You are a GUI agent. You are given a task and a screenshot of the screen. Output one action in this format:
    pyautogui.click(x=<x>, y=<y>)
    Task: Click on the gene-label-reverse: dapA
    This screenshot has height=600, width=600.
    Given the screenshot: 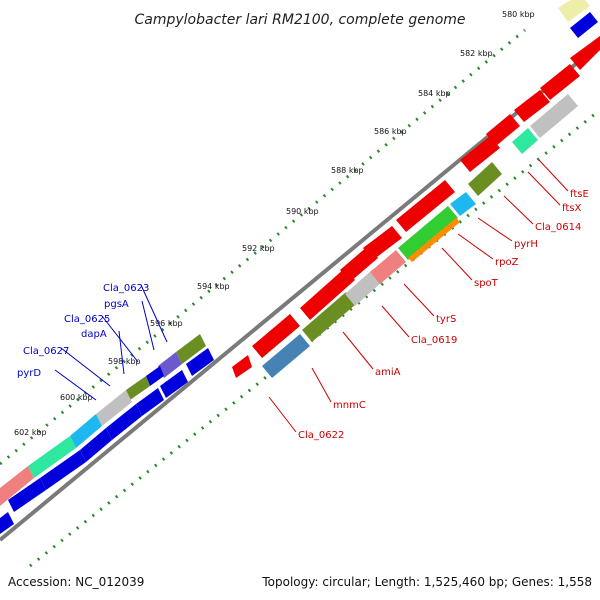 What is the action you would take?
    pyautogui.click(x=94, y=334)
    